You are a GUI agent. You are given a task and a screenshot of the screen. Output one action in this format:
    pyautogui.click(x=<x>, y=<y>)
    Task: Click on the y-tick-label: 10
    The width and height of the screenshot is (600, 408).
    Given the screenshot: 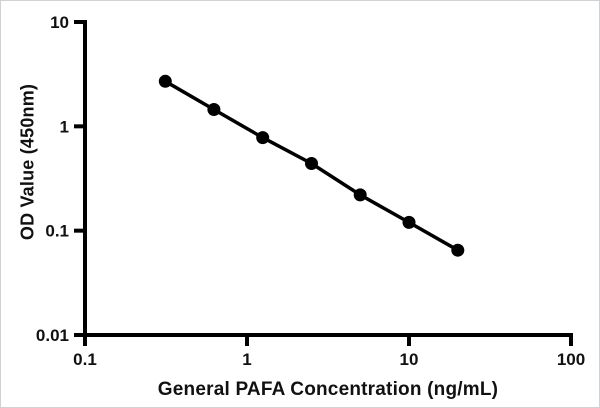 What is the action you would take?
    pyautogui.click(x=59, y=22)
    